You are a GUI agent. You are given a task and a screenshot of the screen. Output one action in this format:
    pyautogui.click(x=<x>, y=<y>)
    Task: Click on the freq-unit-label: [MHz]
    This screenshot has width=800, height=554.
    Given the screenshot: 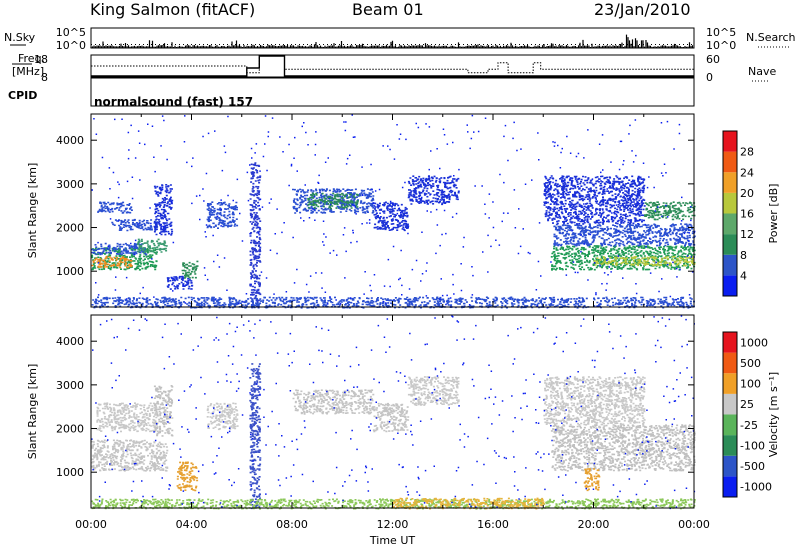 What is the action you would take?
    pyautogui.click(x=28, y=71)
    